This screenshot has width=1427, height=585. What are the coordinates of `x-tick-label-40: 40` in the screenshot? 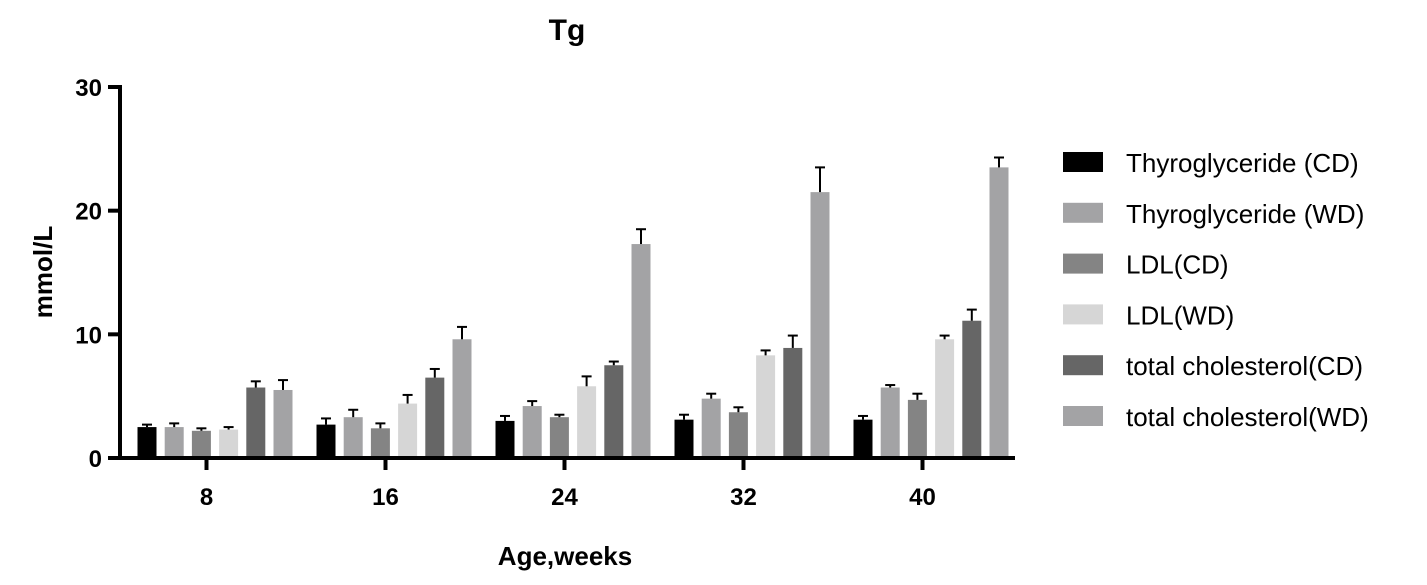 It's located at (922, 497).